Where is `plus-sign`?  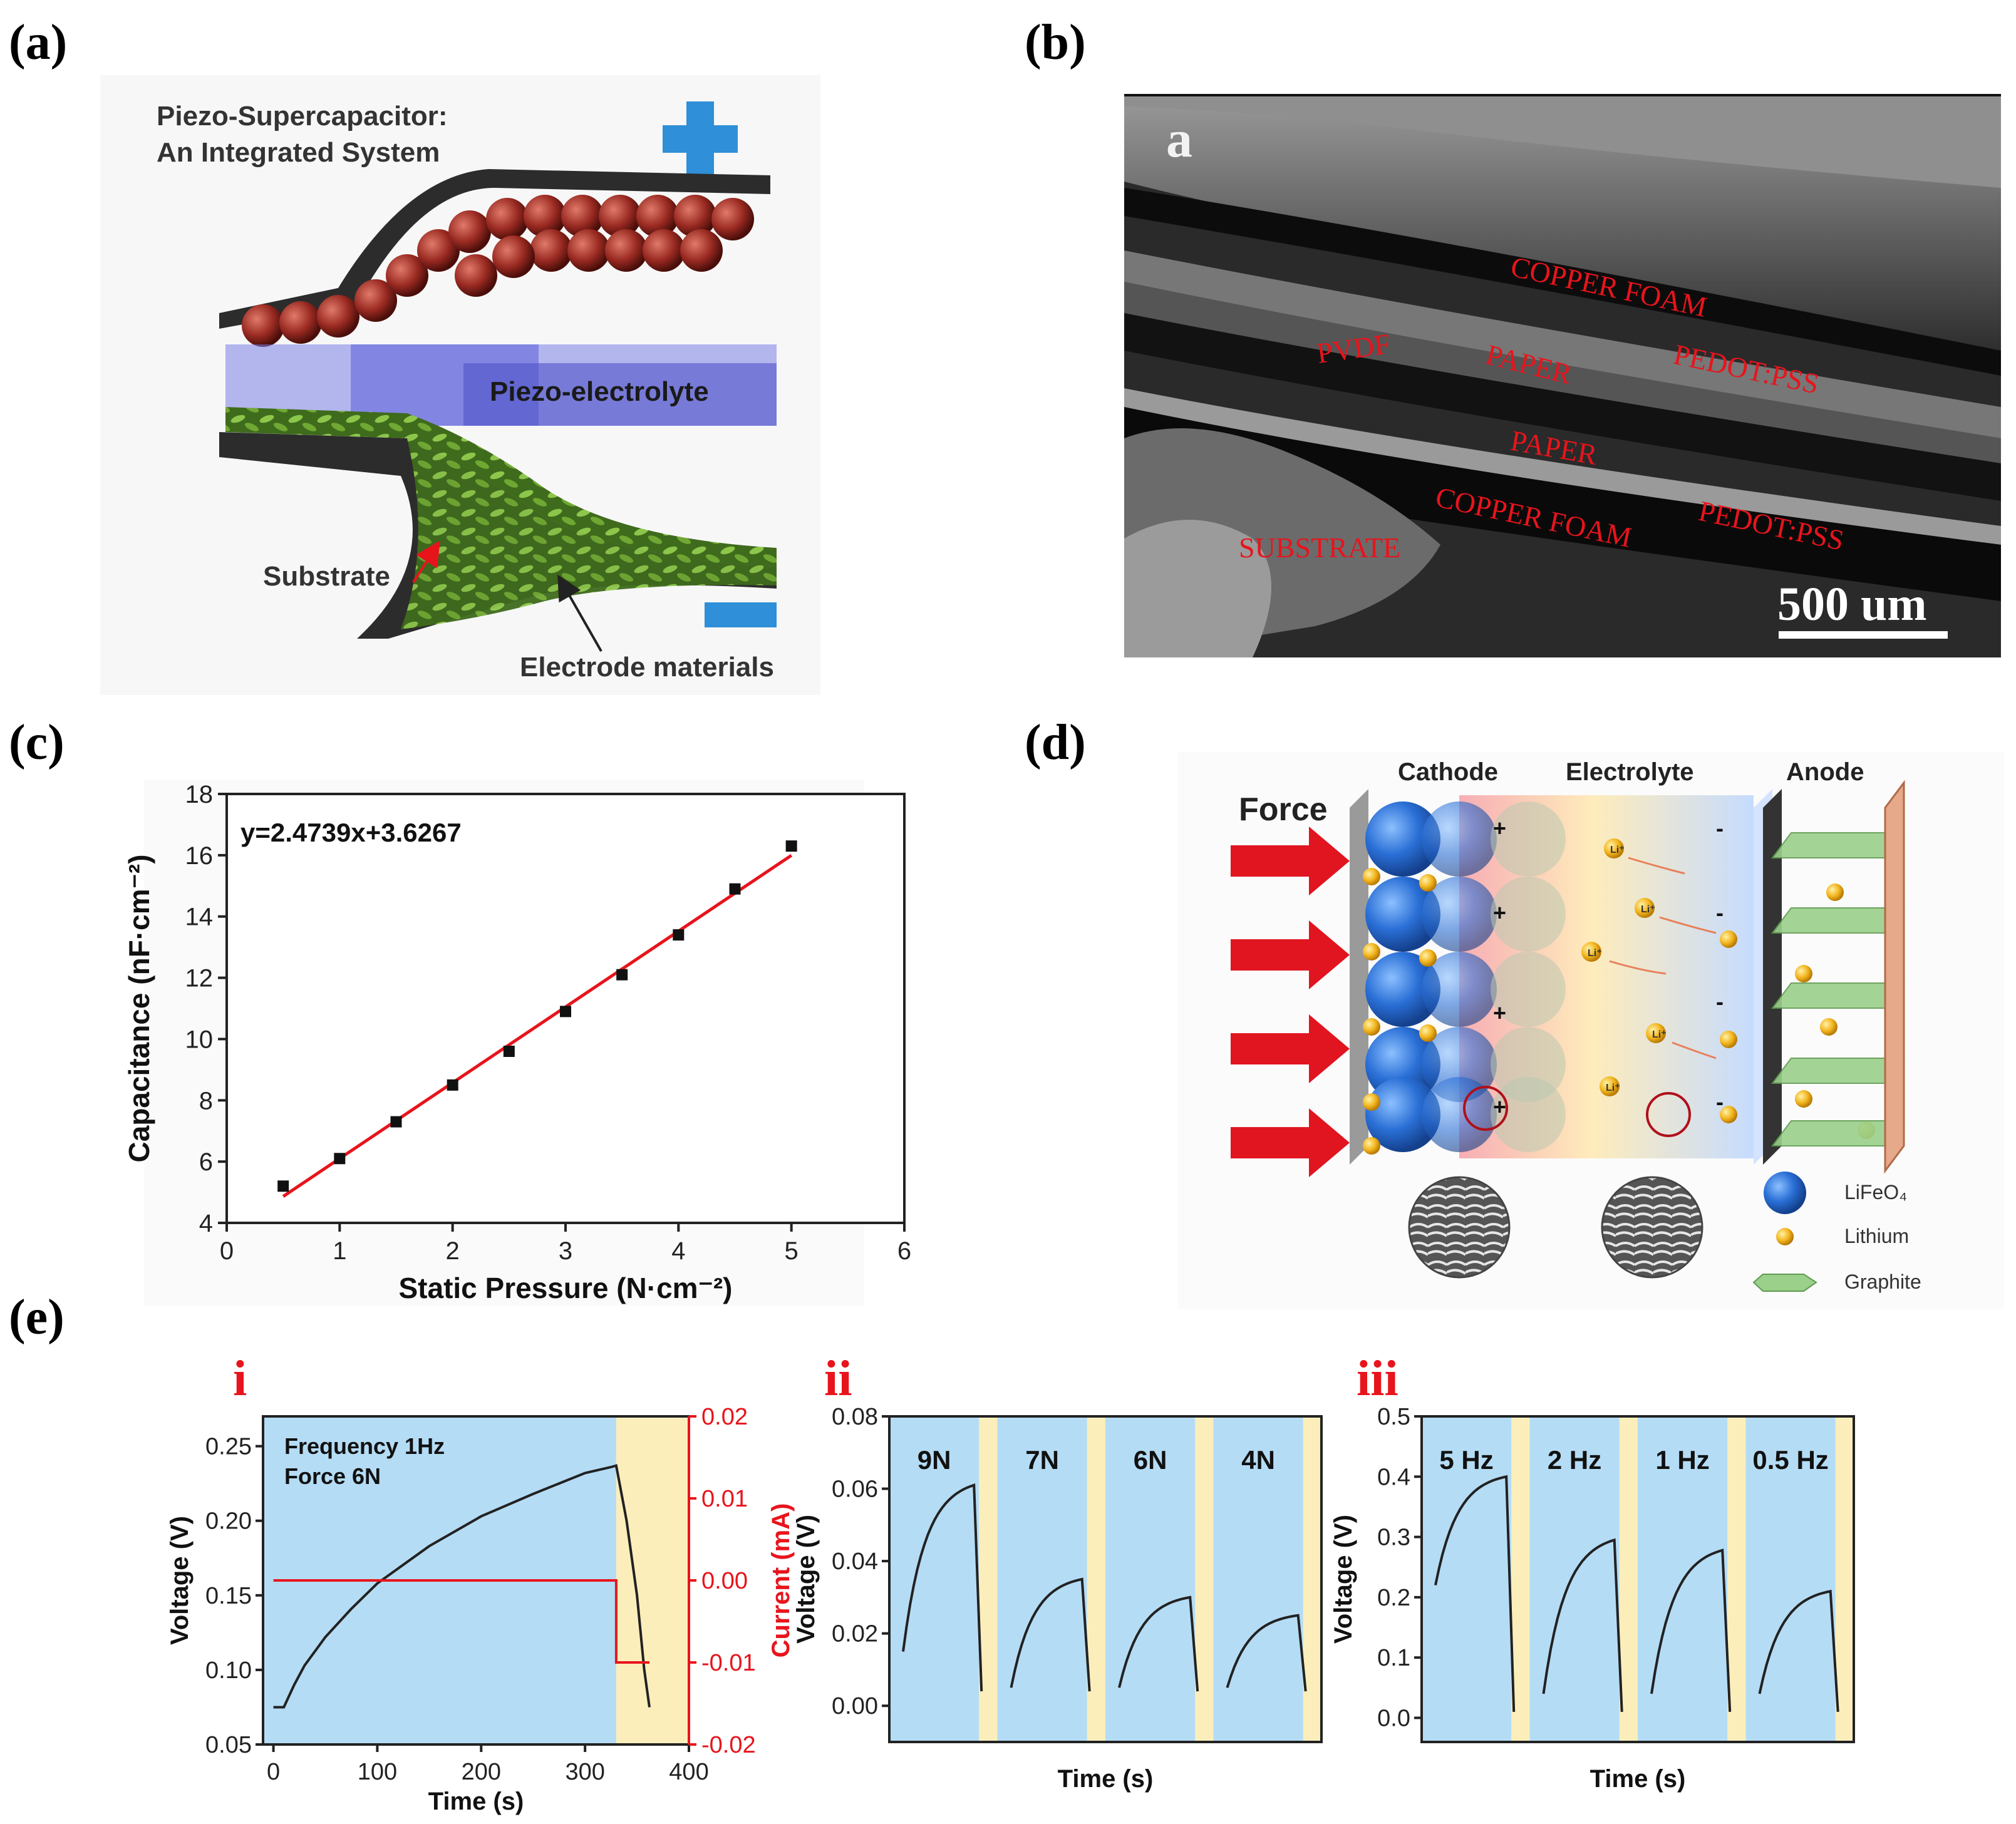
plus-sign is located at coordinates (700, 139).